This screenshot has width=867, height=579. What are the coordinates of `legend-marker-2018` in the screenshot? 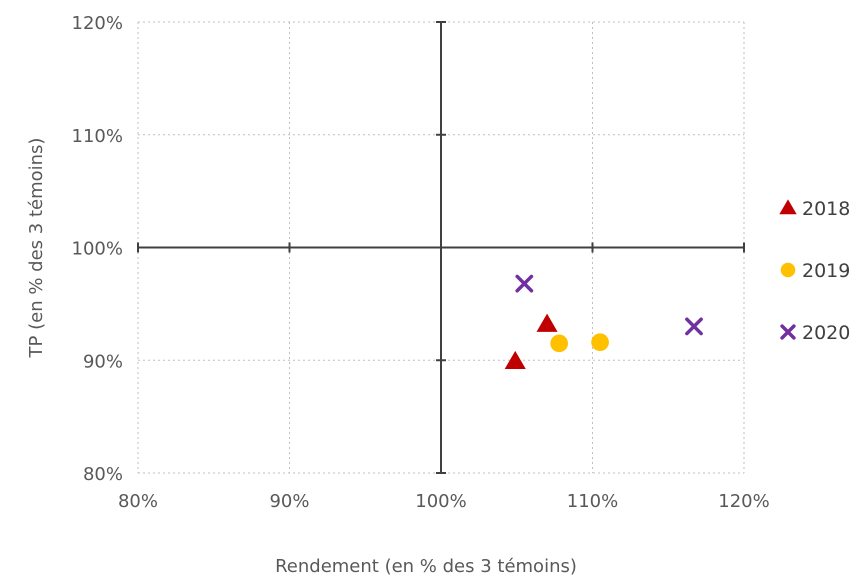 It's located at (788, 207).